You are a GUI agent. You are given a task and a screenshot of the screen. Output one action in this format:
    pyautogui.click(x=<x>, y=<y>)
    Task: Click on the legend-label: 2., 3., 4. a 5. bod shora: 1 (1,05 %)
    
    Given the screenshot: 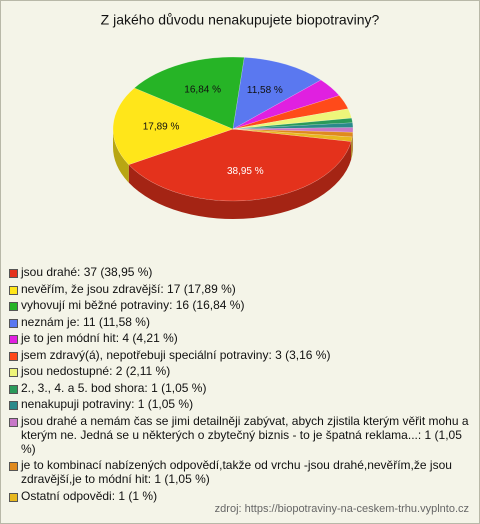 What is the action you would take?
    pyautogui.click(x=114, y=387)
    